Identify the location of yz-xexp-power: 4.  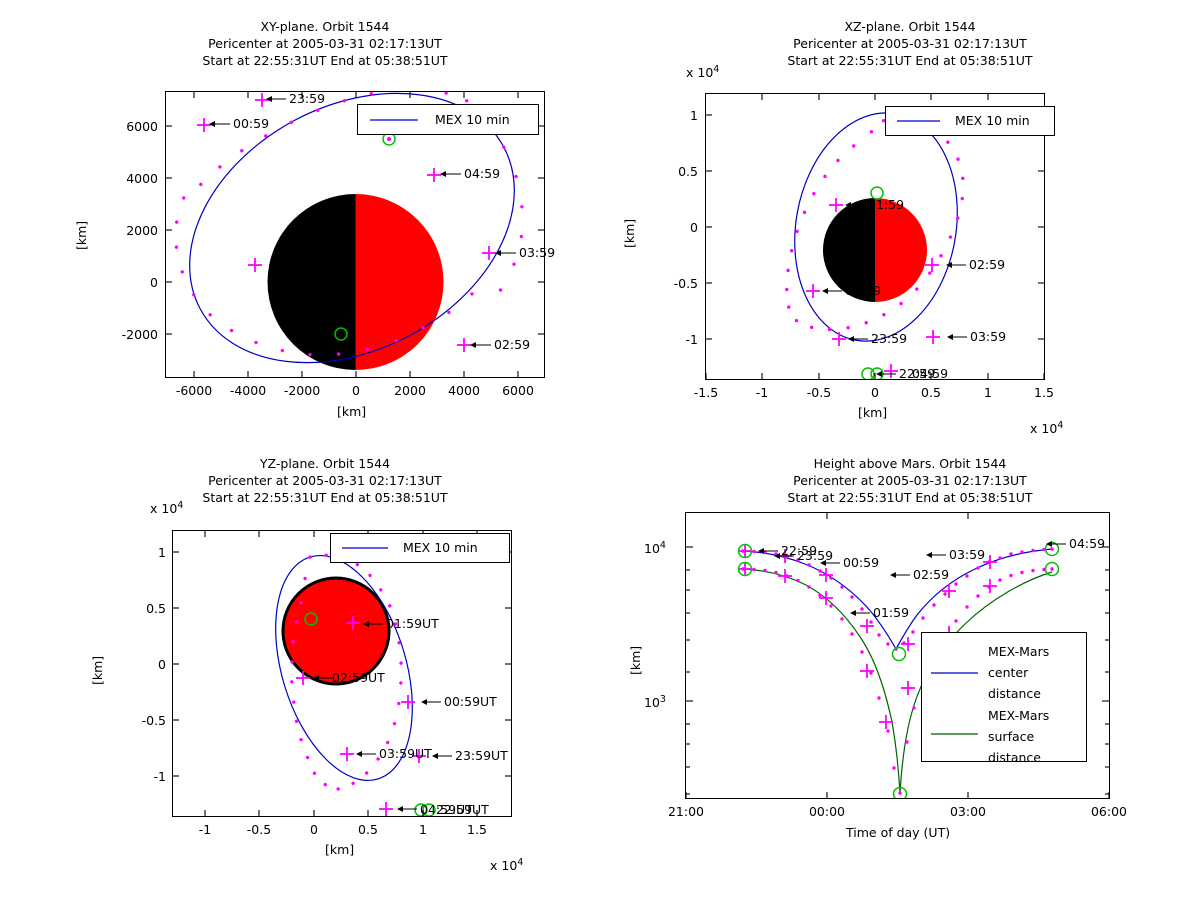
(520, 862).